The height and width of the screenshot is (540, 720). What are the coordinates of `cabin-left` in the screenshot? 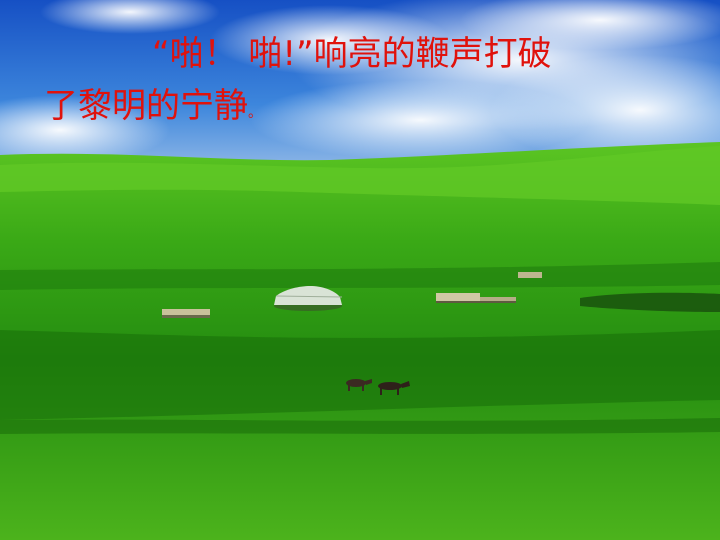 It's located at (186, 313).